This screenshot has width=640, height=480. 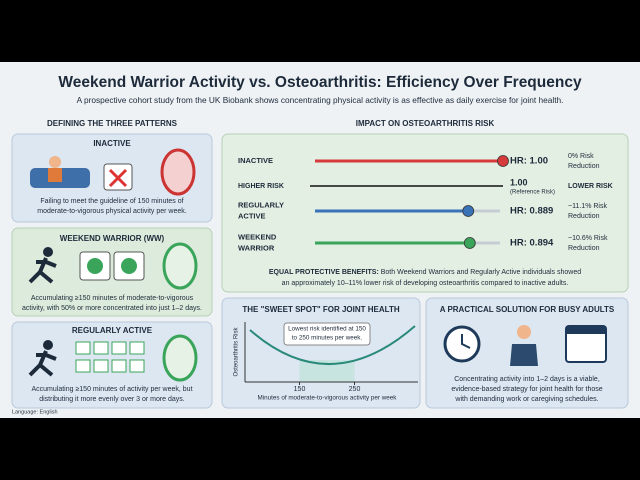 I want to click on panel-title: A PRACTICAL SOLUTION FOR BUSY ADULTS, so click(x=527, y=309).